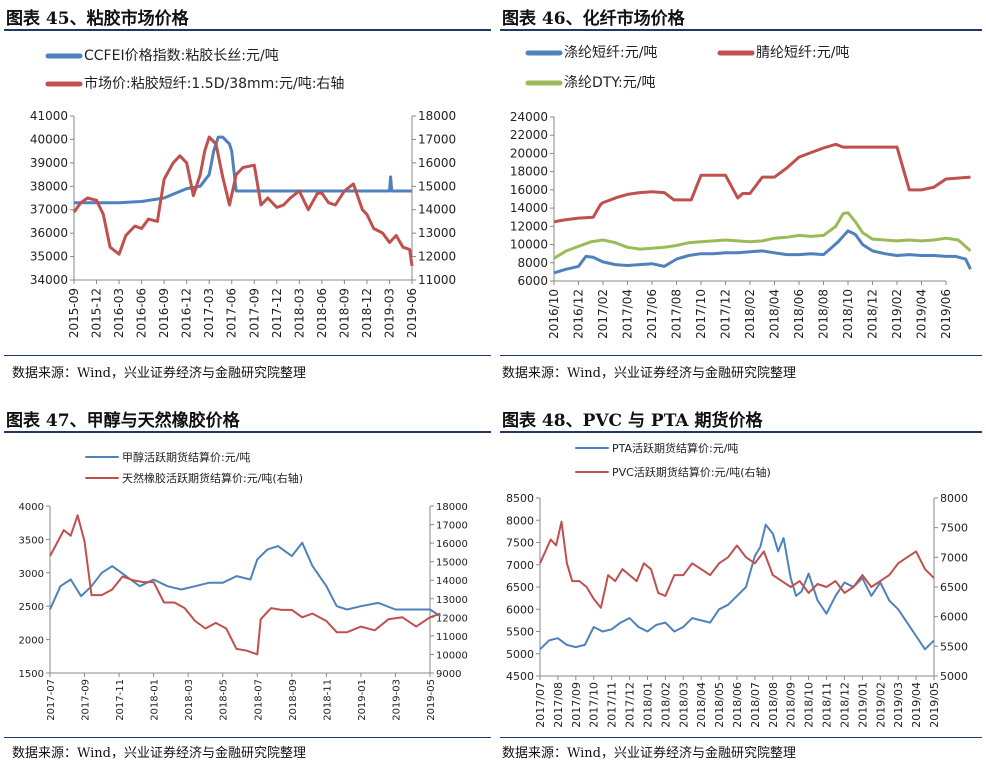 This screenshot has width=986, height=765. What do you see at coordinates (954, 528) in the screenshot?
I see `y-tick-label-right: 7500` at bounding box center [954, 528].